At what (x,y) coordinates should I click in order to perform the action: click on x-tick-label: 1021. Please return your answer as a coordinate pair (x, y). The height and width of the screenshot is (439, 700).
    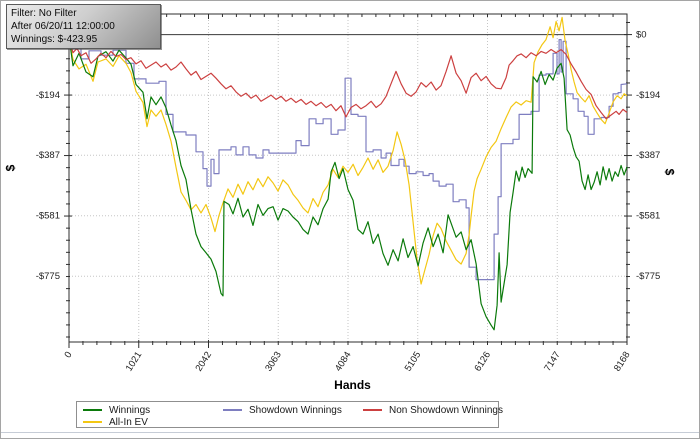
    Looking at the image, I should click on (134, 362).